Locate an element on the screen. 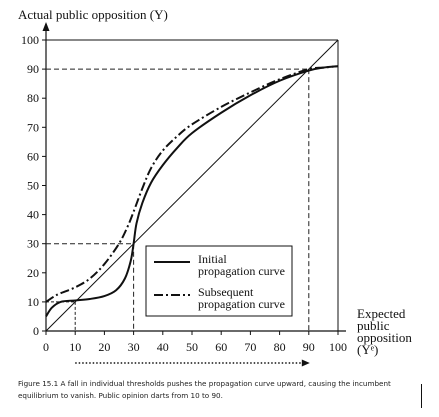 The width and height of the screenshot is (439, 417). legend-label: Initial is located at coordinates (212, 259).